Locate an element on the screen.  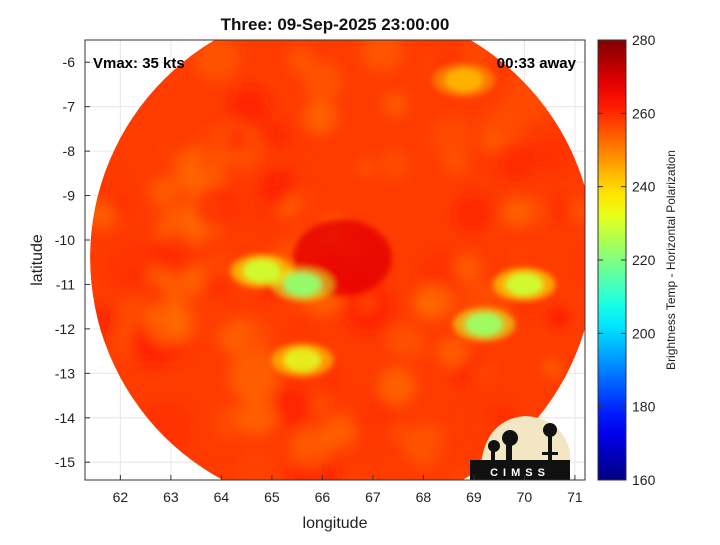
x-tick-label: 68 is located at coordinates (424, 497).